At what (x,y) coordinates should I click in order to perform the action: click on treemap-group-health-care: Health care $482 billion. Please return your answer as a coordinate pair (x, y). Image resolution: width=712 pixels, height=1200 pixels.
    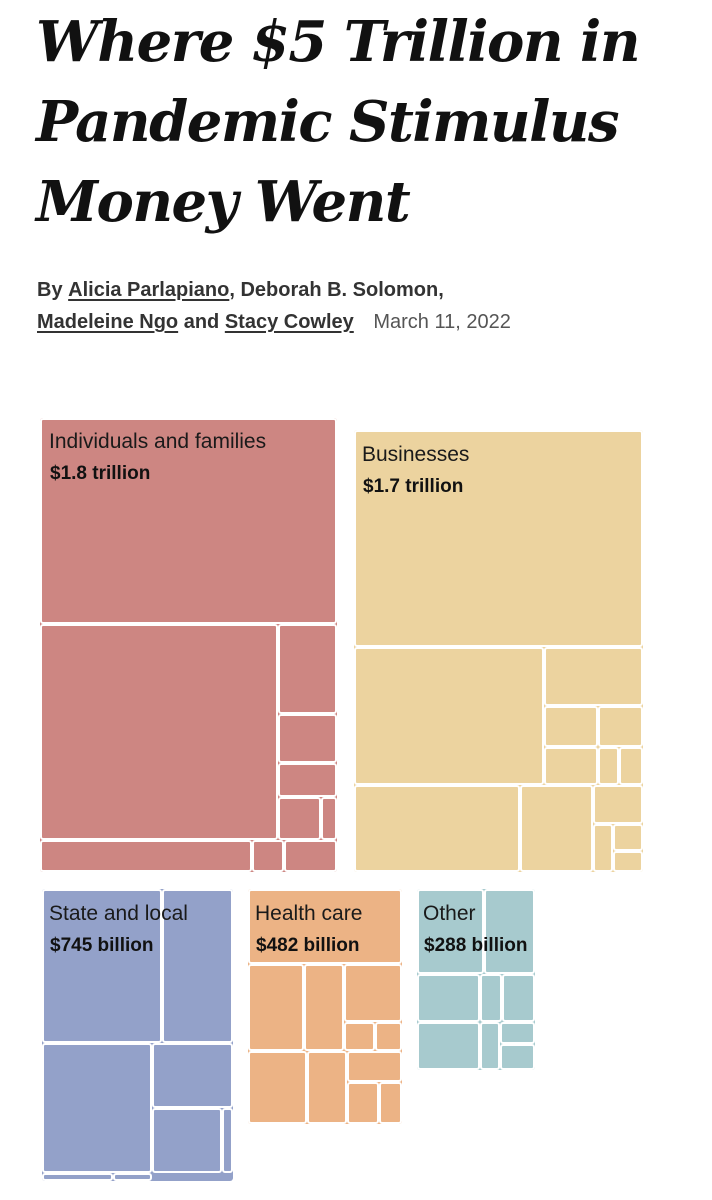
    Looking at the image, I should click on (325, 1006).